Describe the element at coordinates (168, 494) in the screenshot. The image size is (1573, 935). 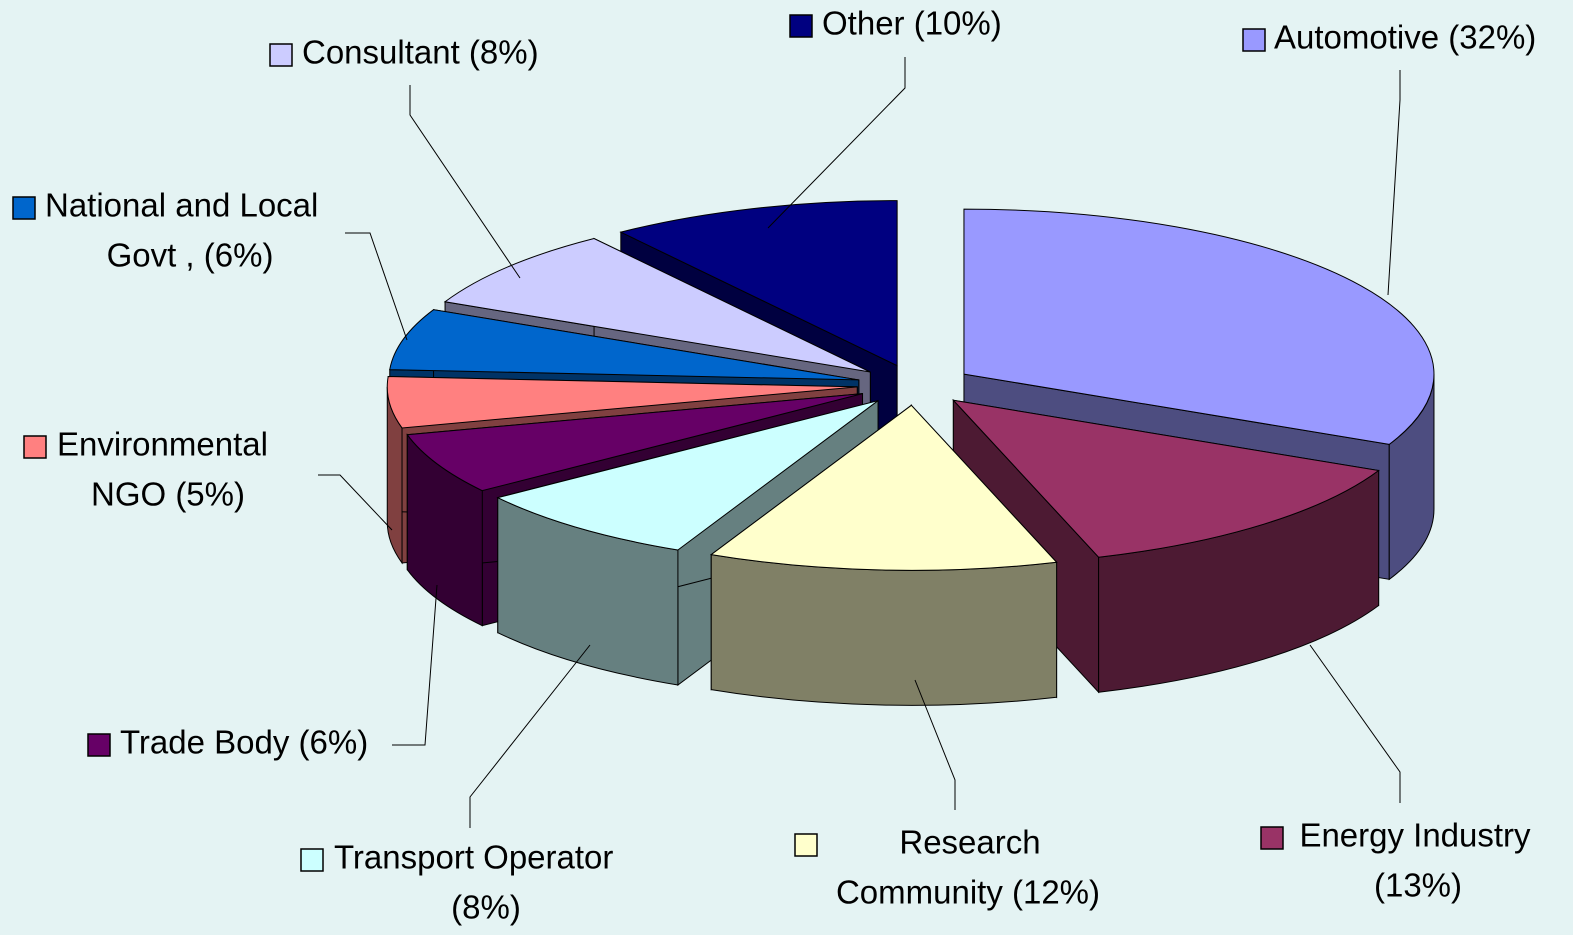
I see `slice-label: NGO (5%)` at that location.